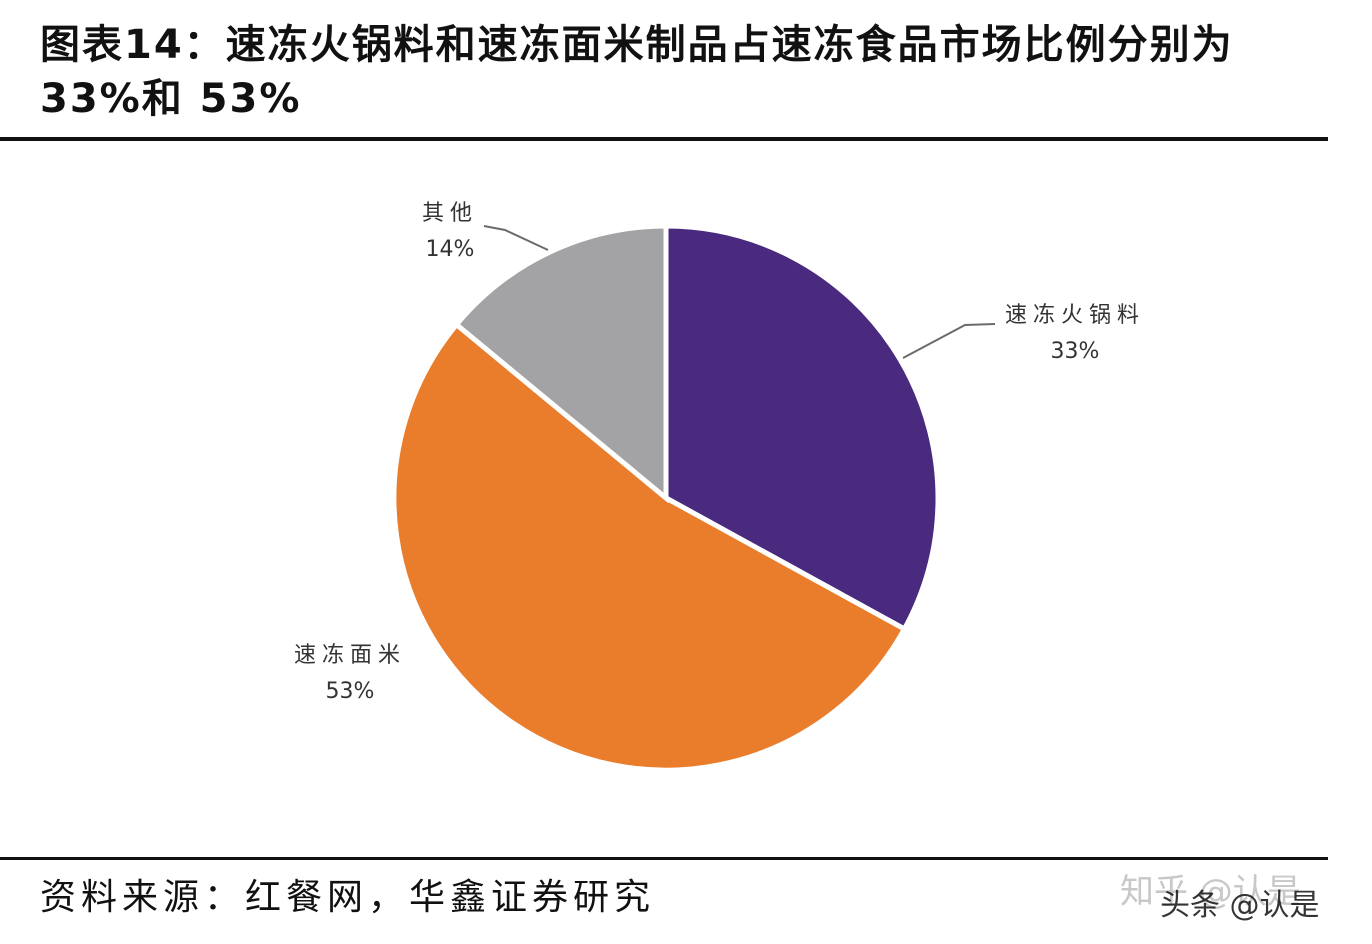  What do you see at coordinates (664, 139) in the screenshot?
I see `top-divider` at bounding box center [664, 139].